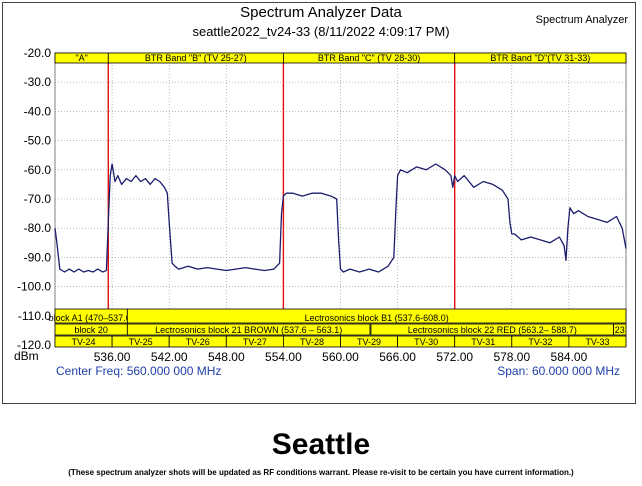 The width and height of the screenshot is (642, 486). What do you see at coordinates (34, 287) in the screenshot?
I see `y-tick-label: -100.0` at bounding box center [34, 287].